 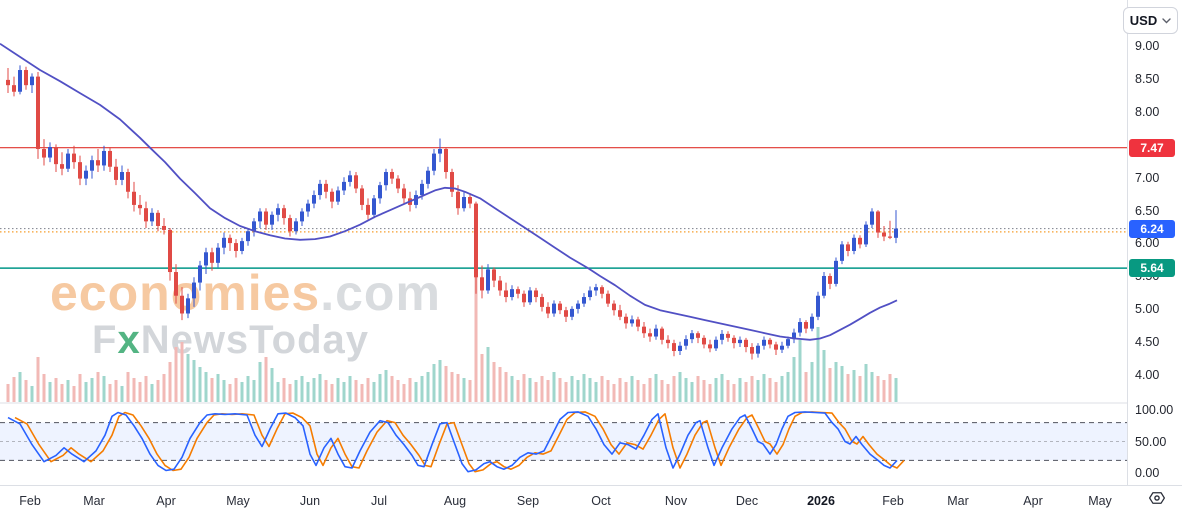 I want to click on price-axis-tick: 9.00, so click(x=1147, y=46).